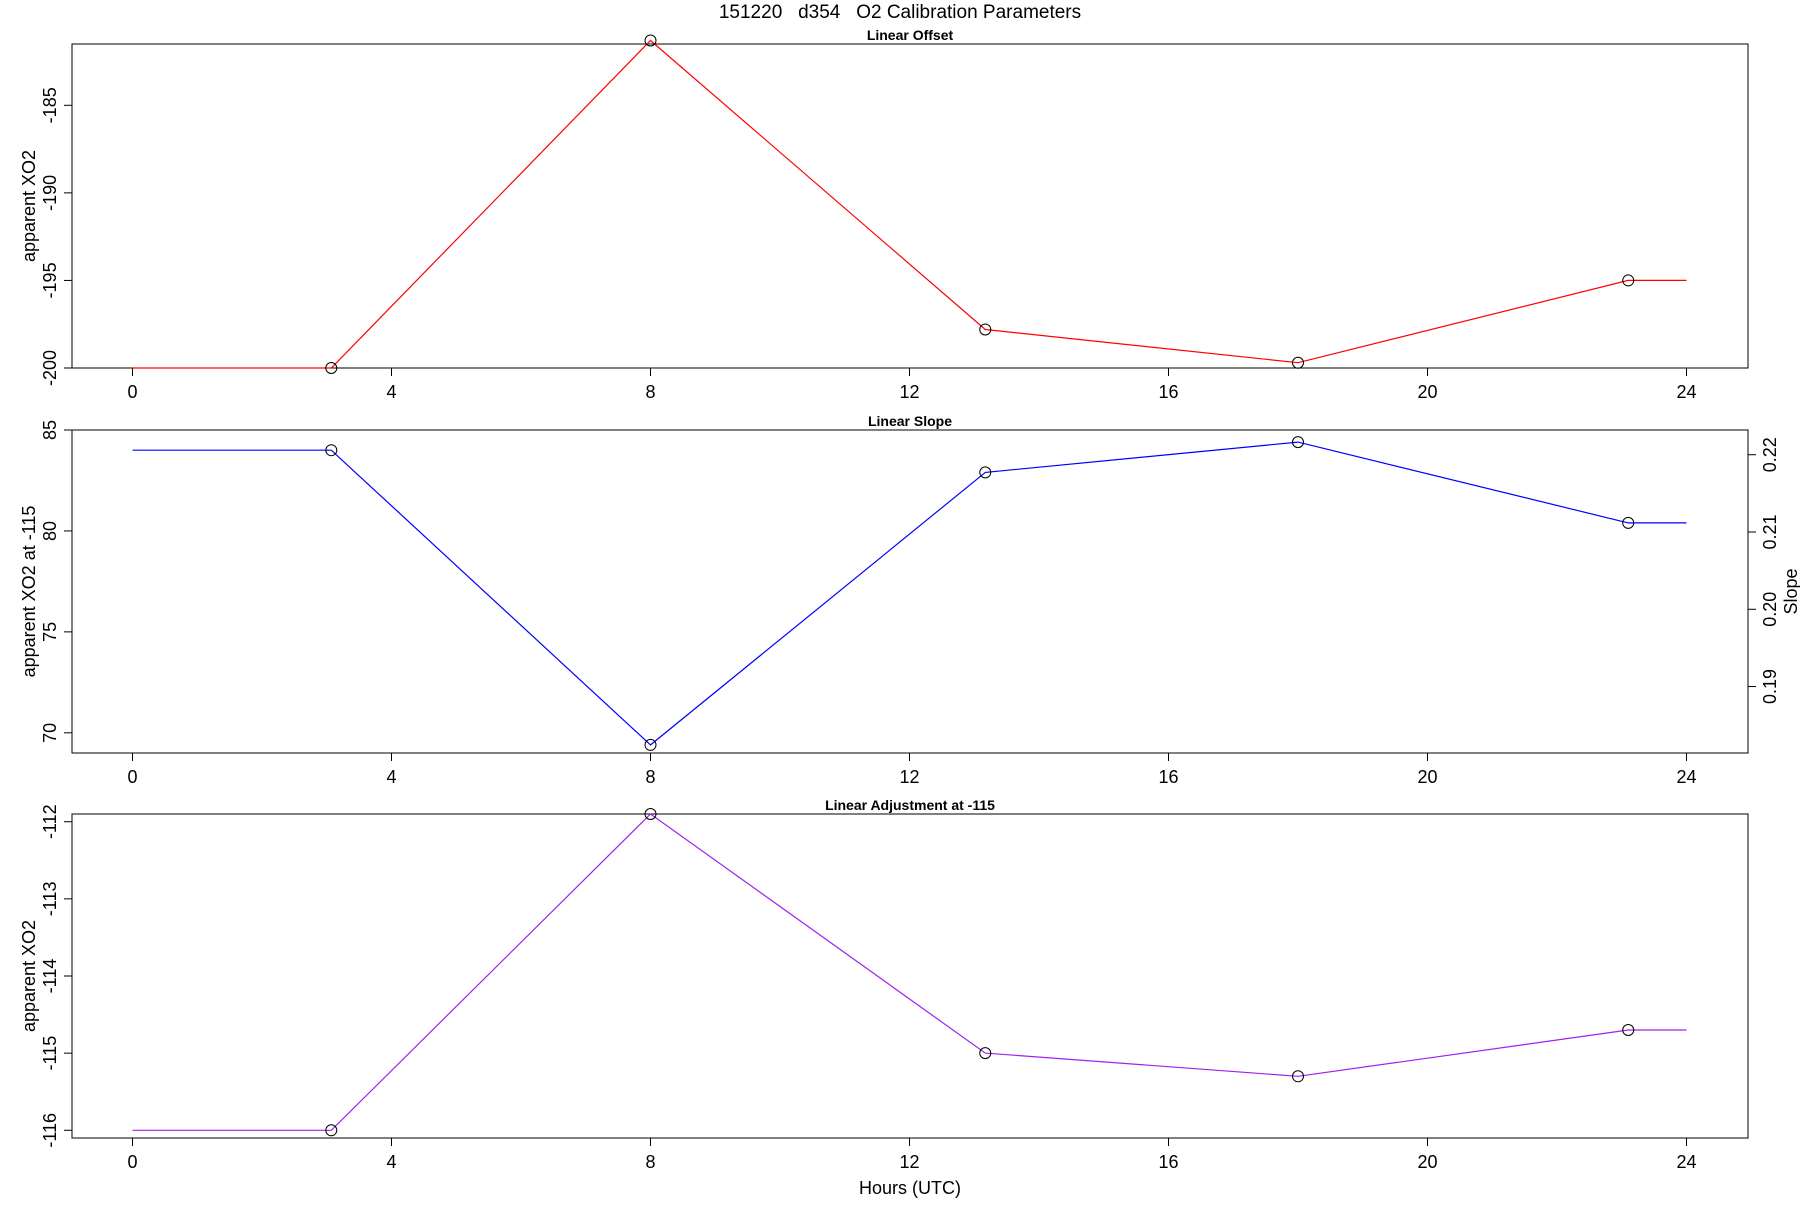 Image resolution: width=1800 pixels, height=1205 pixels. What do you see at coordinates (910, 1188) in the screenshot?
I see `x-axis-label: Hours (UTC)` at bounding box center [910, 1188].